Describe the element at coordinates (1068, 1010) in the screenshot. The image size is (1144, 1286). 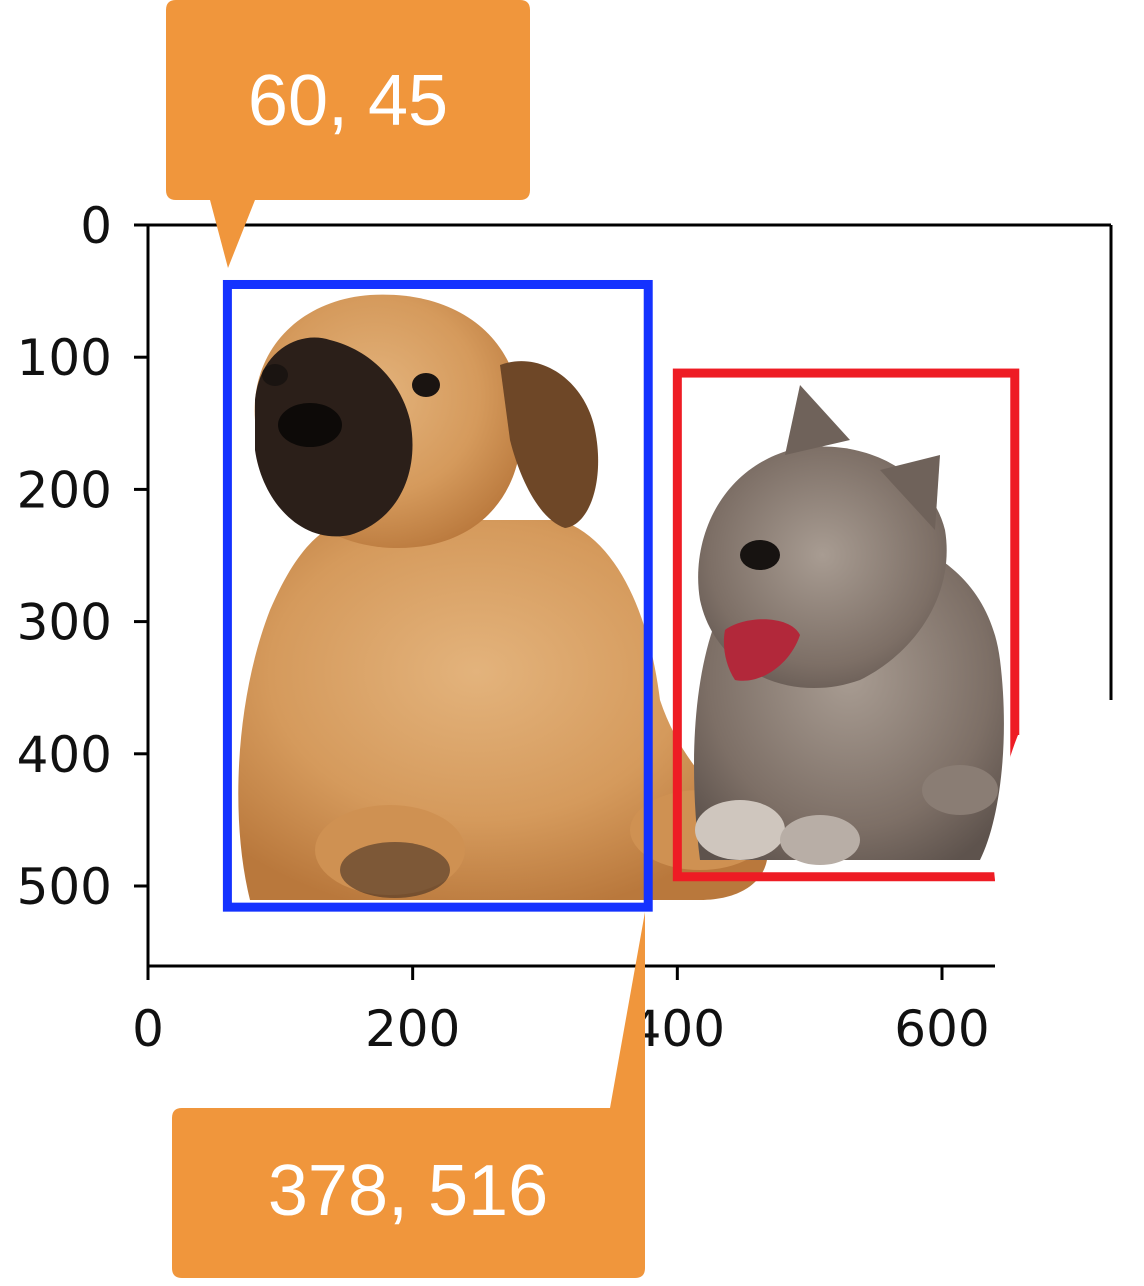
I see `corner-mask` at that location.